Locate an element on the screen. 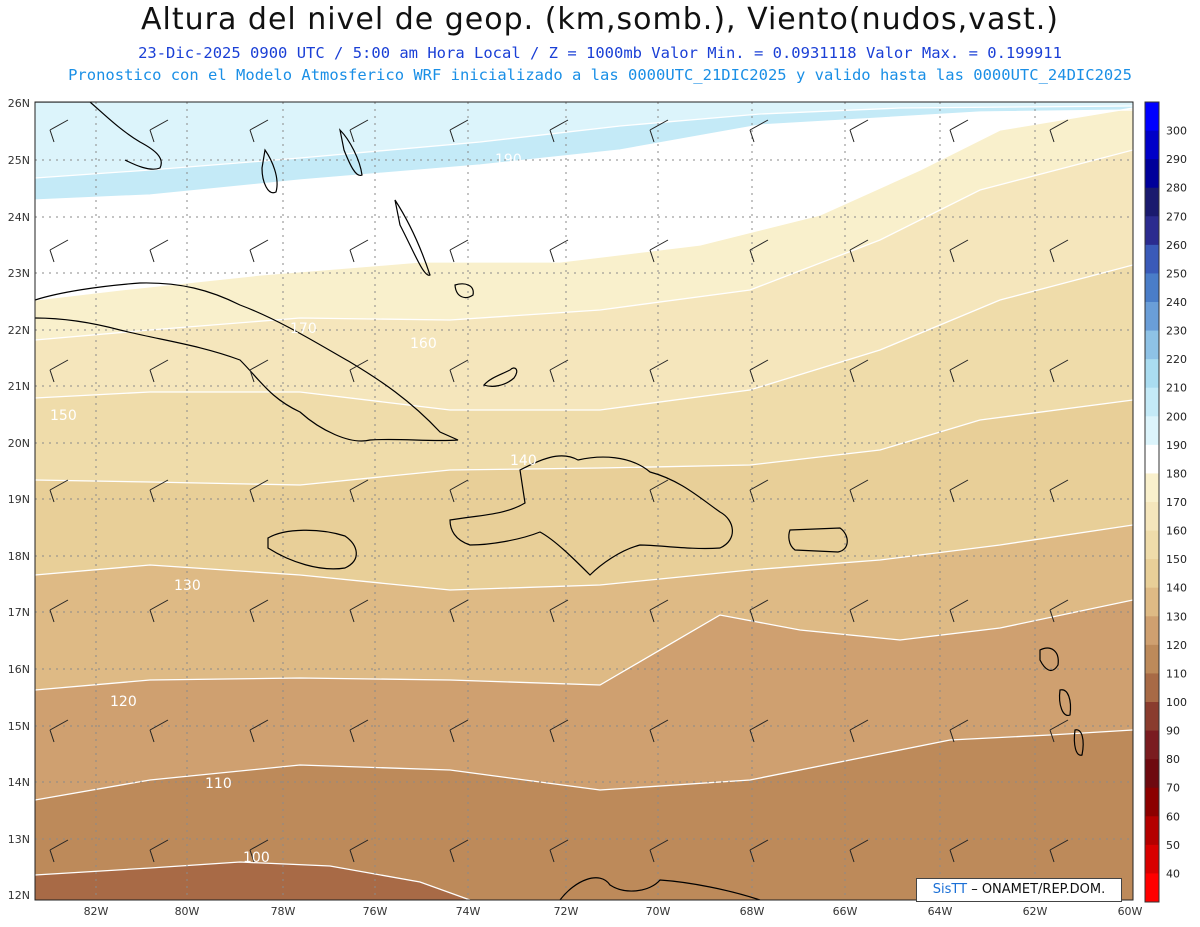  contour-label: 190 is located at coordinates (508, 160).